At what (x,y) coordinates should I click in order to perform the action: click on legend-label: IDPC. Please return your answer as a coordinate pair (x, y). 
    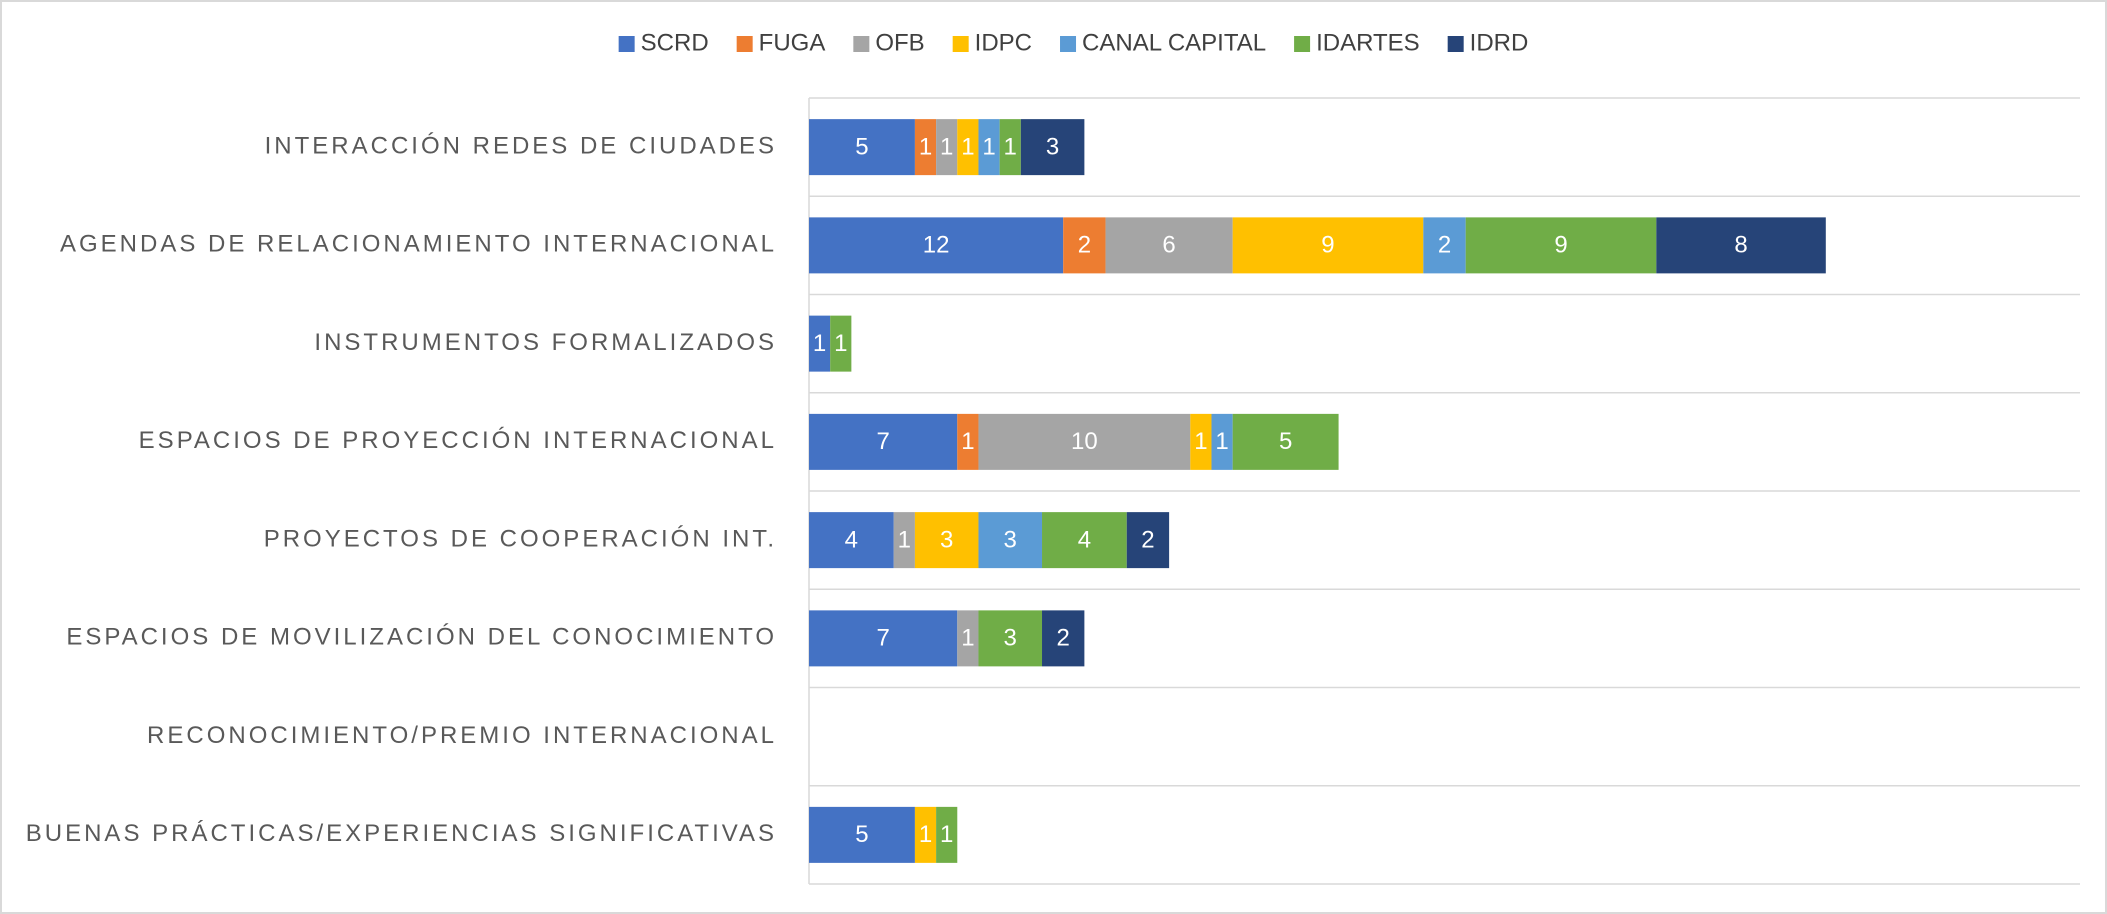
    Looking at the image, I should click on (1003, 42).